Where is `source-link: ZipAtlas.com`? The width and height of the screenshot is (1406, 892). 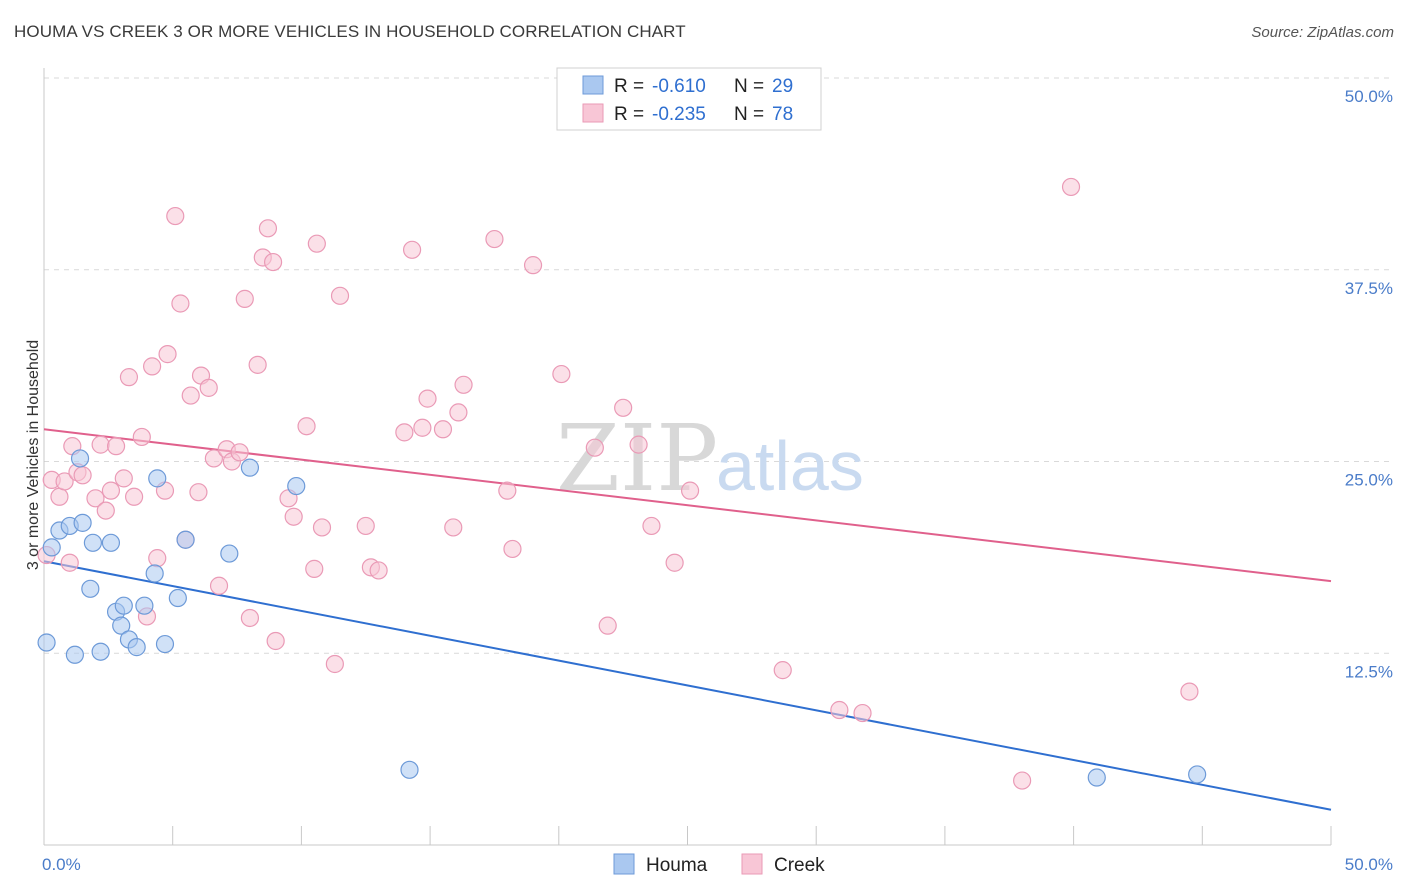 source-link: ZipAtlas.com is located at coordinates (1350, 32).